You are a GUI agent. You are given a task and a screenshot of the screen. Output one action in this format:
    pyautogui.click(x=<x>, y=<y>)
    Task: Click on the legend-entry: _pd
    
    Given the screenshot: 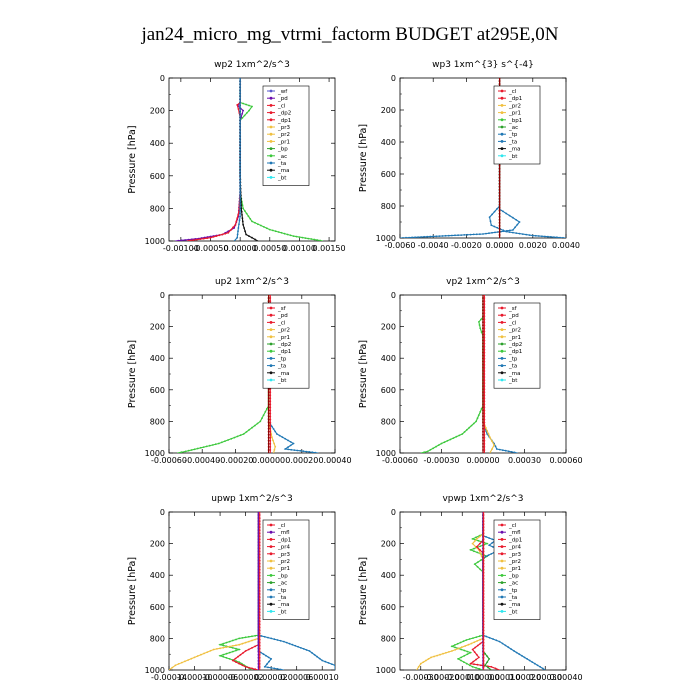 What is the action you would take?
    pyautogui.click(x=513, y=316)
    